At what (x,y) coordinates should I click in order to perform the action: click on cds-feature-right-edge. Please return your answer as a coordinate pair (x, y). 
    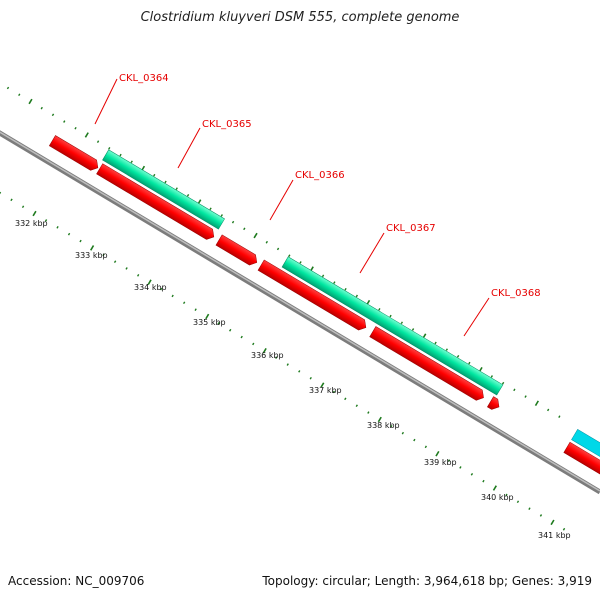
    Looking at the image, I should click on (581, 467).